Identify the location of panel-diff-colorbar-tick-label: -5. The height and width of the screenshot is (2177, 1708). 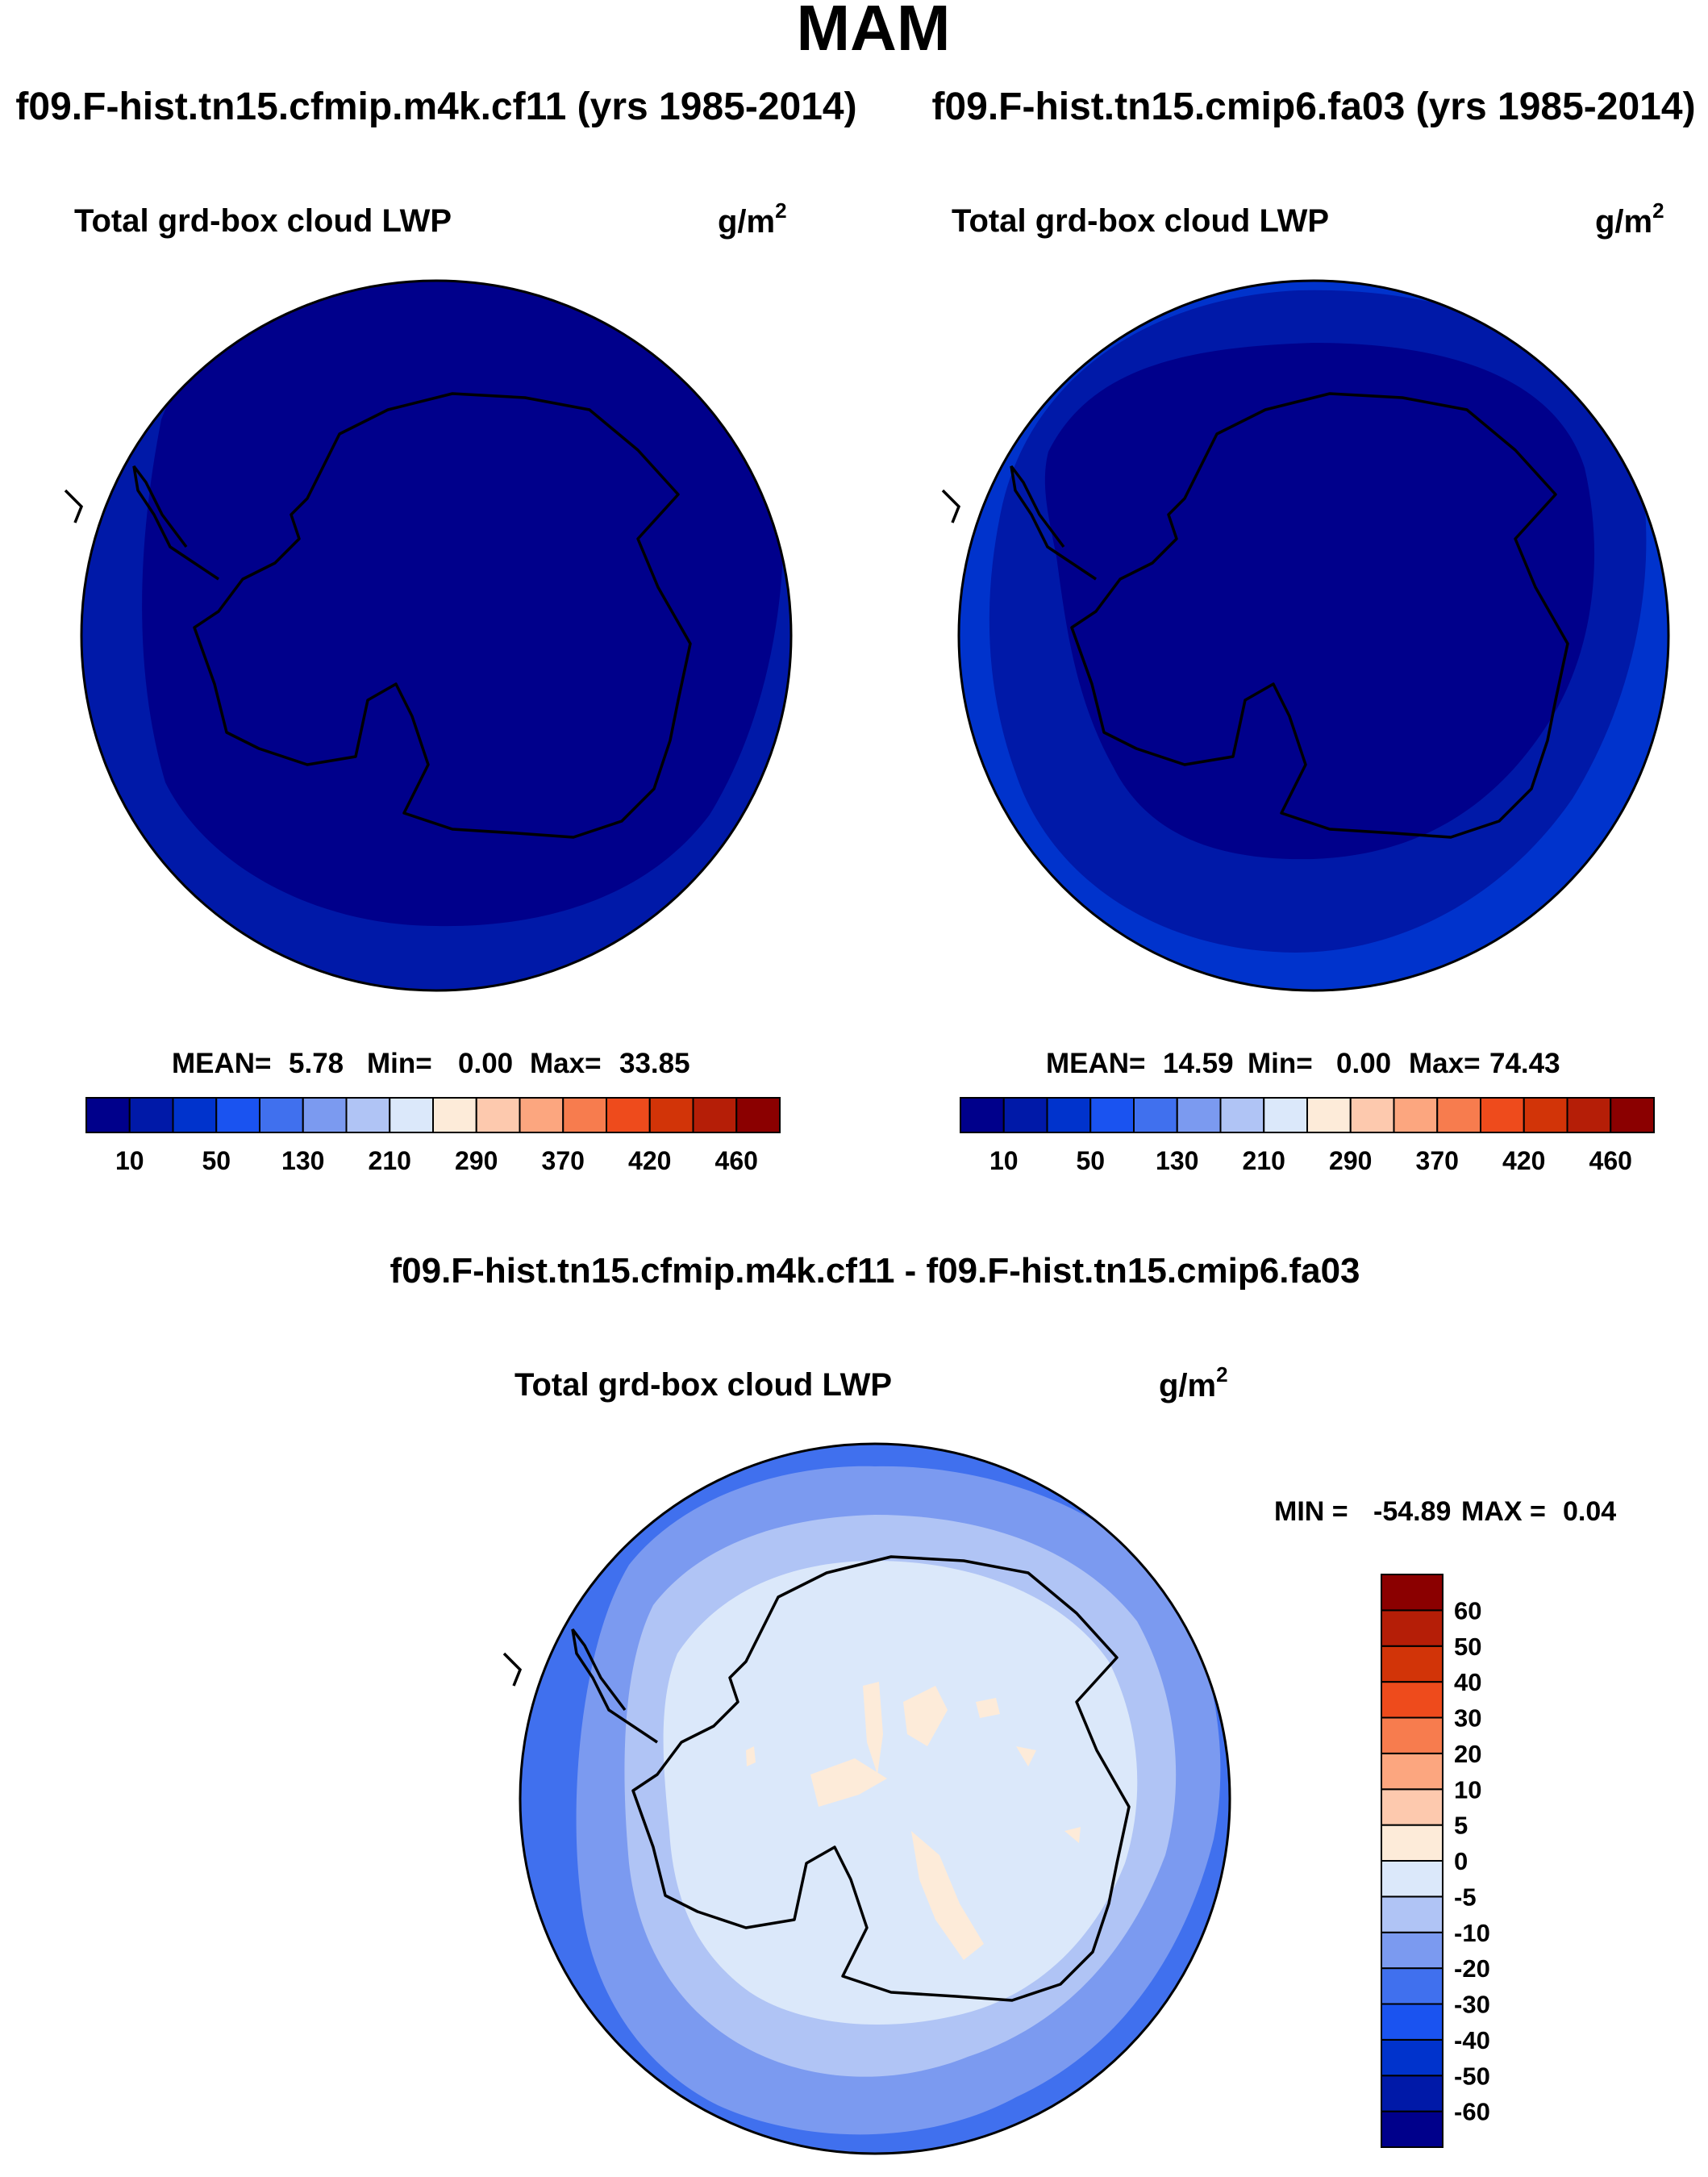
(1465, 1897).